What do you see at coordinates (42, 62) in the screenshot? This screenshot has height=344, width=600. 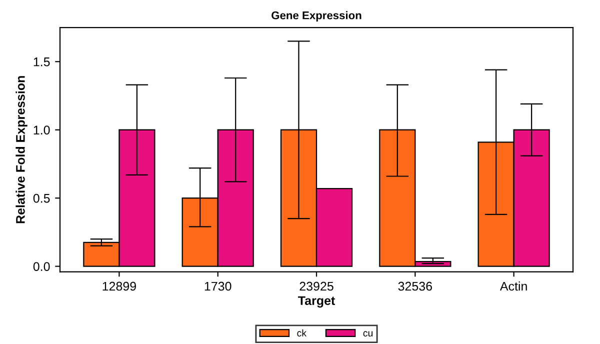 I see `y-tick-label: 1.5` at bounding box center [42, 62].